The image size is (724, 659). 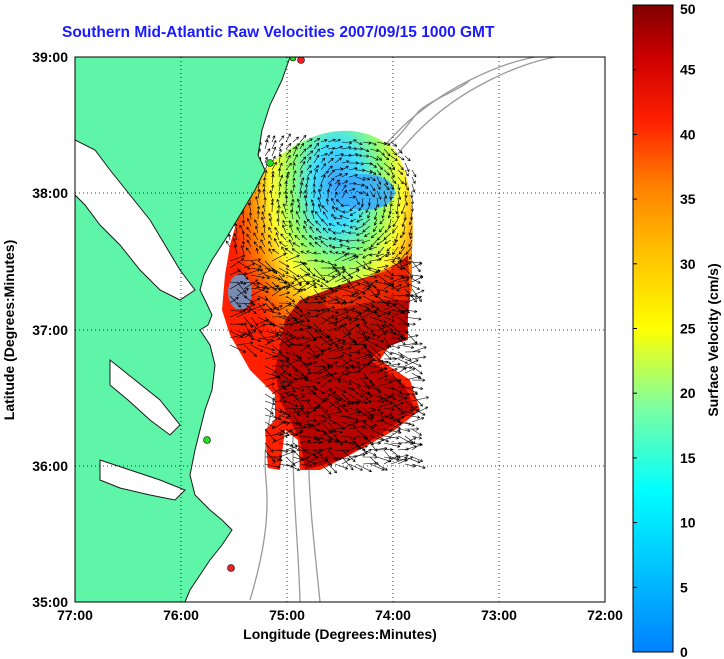 I want to click on colorbar-tick-label: 45, so click(x=688, y=70).